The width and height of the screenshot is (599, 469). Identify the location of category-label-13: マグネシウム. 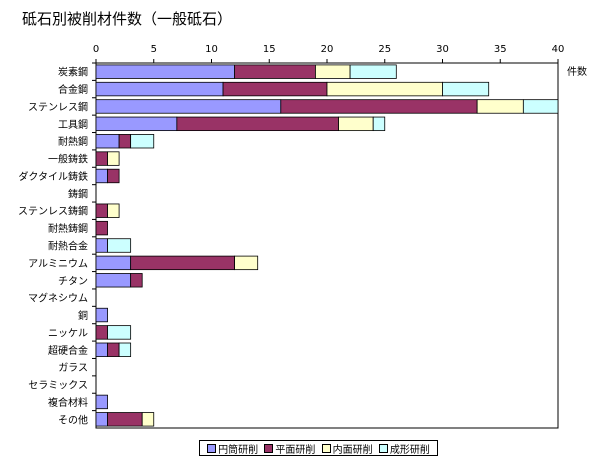
(58, 298).